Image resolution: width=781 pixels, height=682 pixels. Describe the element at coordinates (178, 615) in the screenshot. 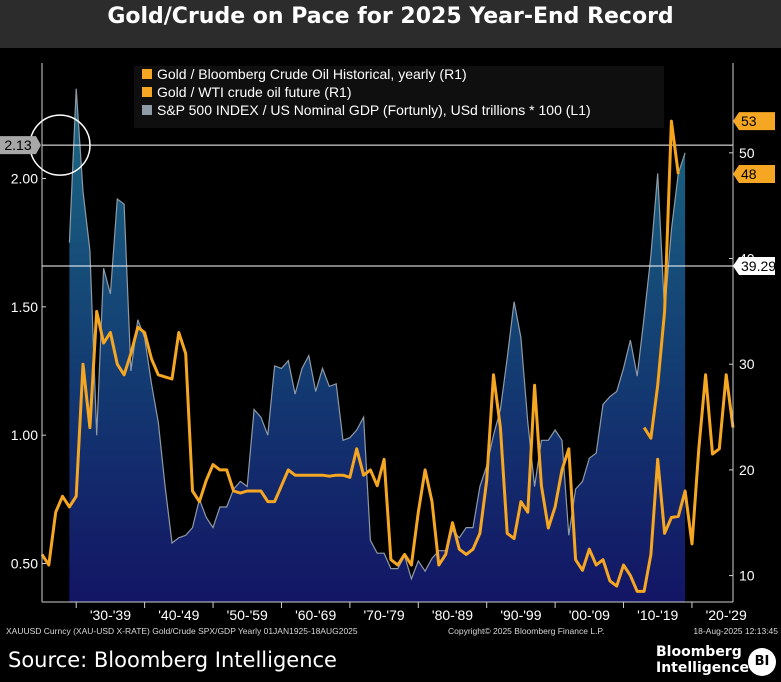

I see `x-tick-label: '40-'49` at that location.